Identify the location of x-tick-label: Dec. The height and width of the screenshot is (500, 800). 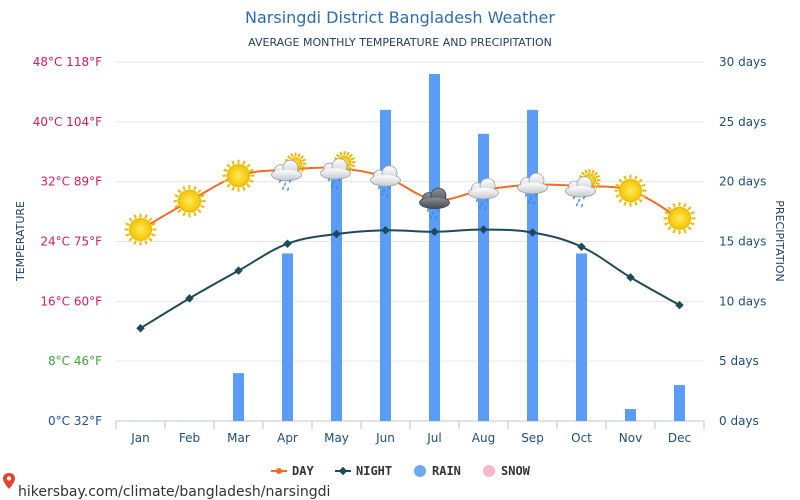
(679, 438).